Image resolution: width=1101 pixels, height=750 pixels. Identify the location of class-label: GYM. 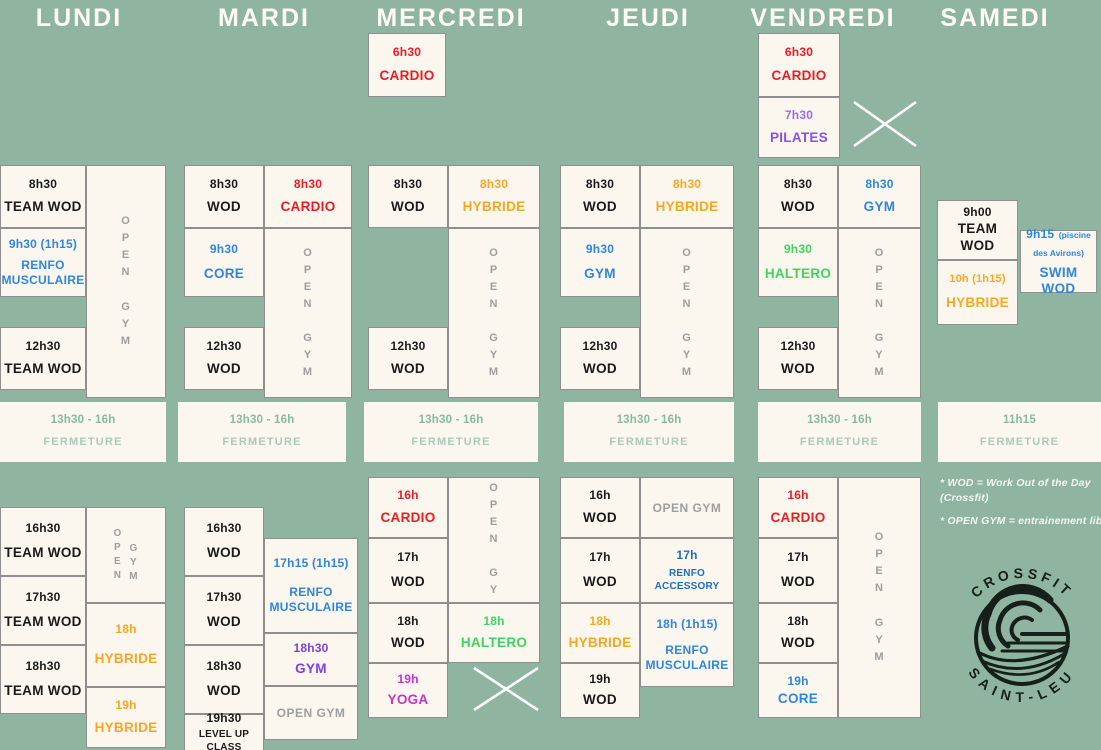
(600, 274).